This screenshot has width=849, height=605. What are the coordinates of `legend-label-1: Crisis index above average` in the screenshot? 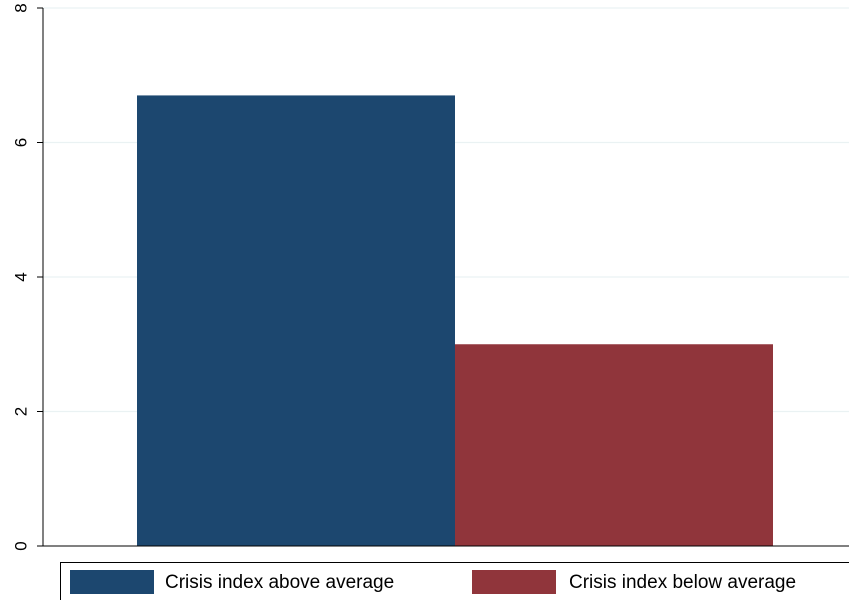 It's located at (279, 582).